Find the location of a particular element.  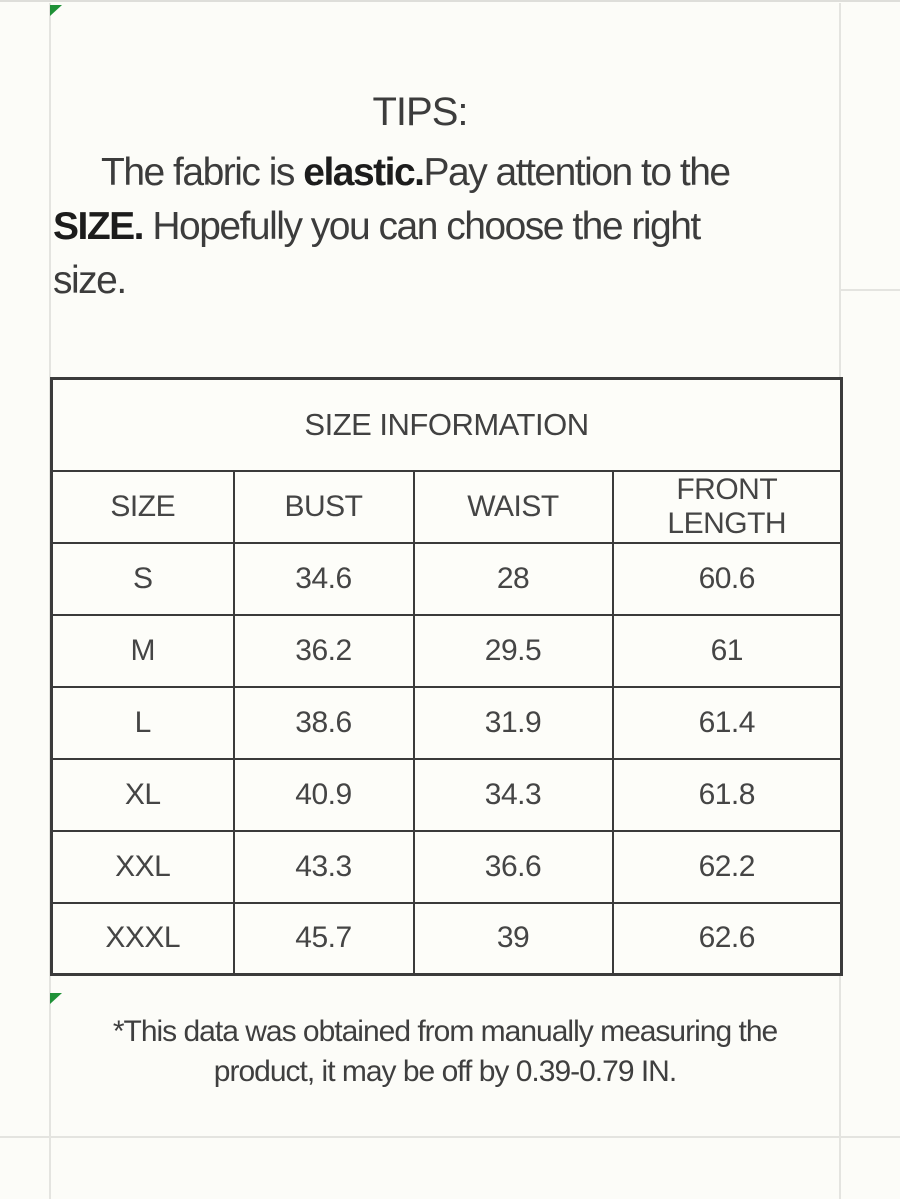

tips-line-3: size. is located at coordinates (90, 280).